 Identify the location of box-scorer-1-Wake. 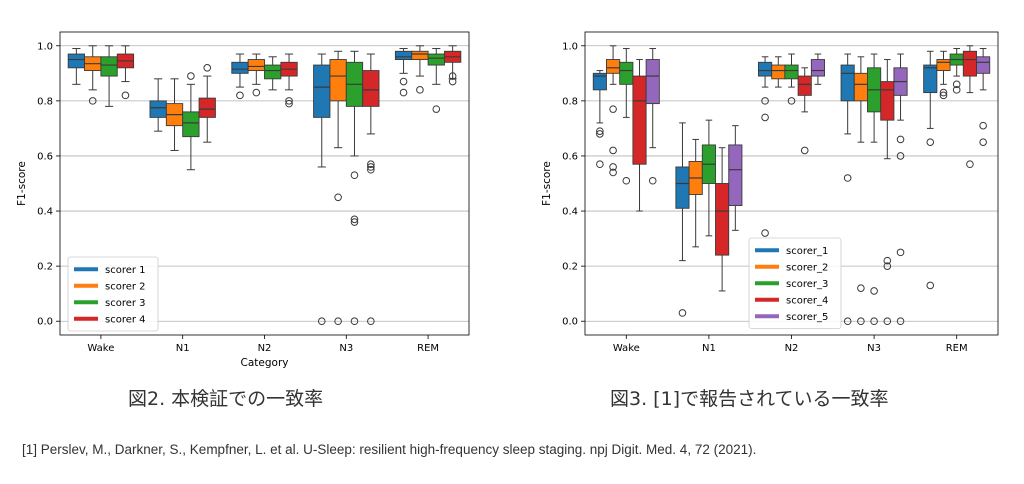
(599, 119).